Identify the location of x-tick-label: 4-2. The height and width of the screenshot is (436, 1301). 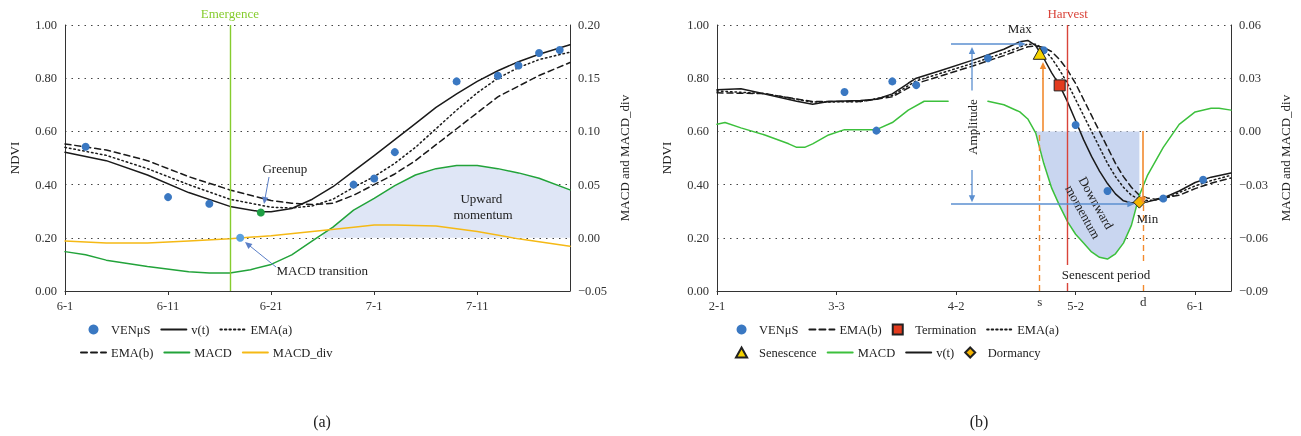
(956, 305).